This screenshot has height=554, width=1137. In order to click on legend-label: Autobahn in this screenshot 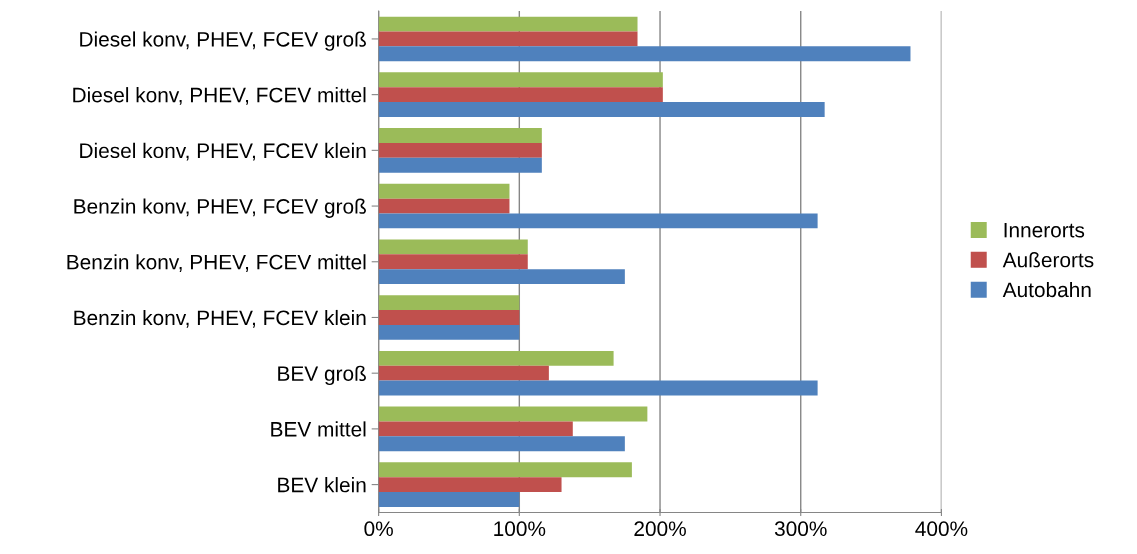, I will do `click(1046, 289)`.